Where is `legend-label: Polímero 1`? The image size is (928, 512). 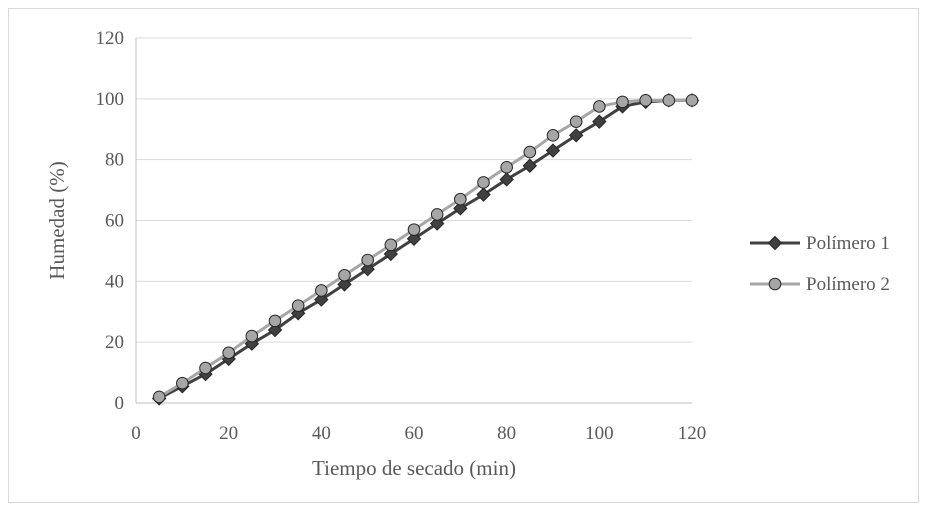
legend-label: Polímero 1 is located at coordinates (848, 243).